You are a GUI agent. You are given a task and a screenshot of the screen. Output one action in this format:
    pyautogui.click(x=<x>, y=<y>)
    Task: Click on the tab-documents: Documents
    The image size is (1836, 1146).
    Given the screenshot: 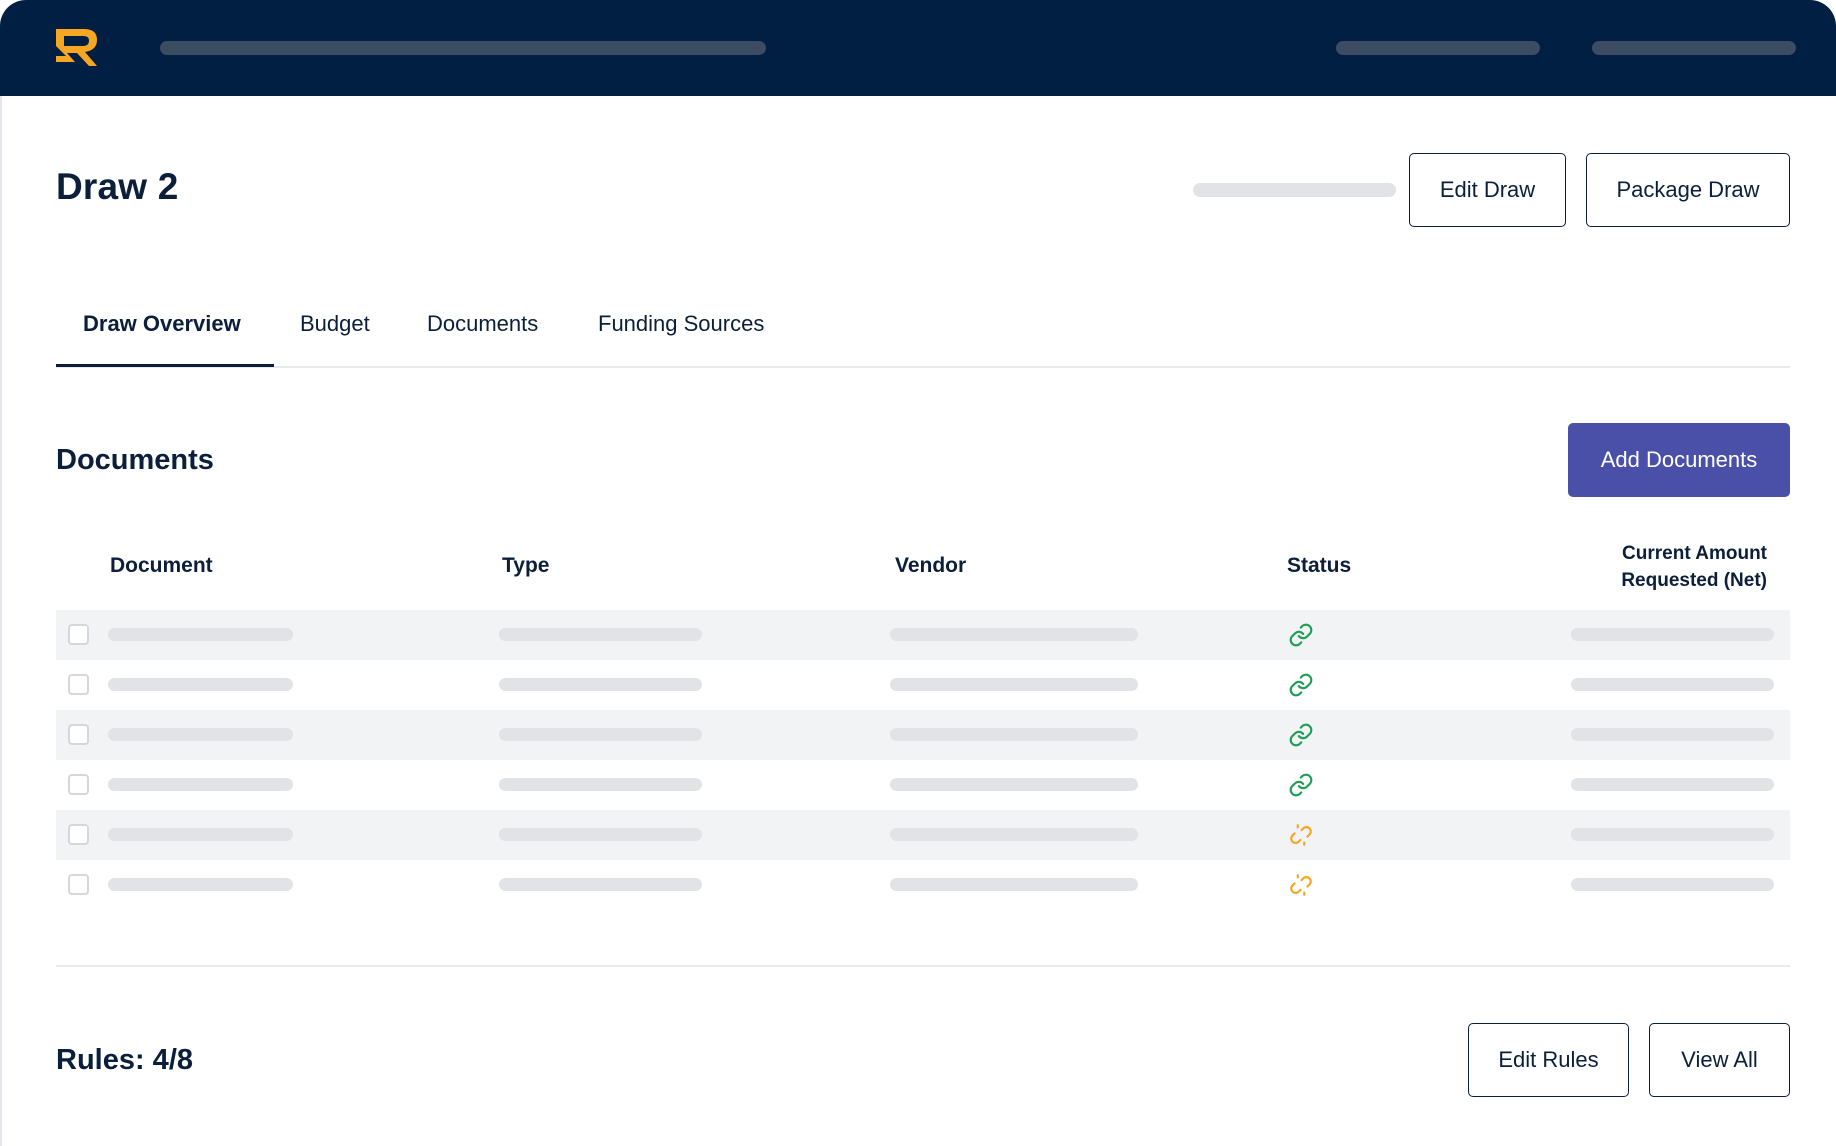 What is the action you would take?
    pyautogui.click(x=483, y=323)
    